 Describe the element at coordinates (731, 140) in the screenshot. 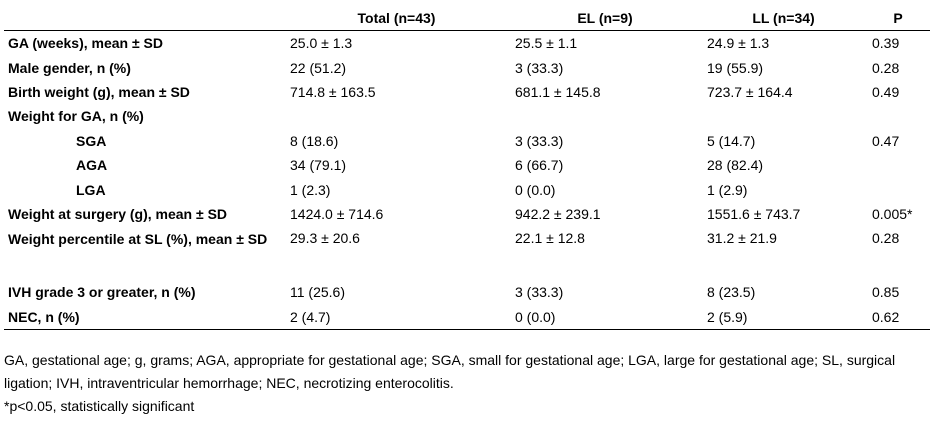

I see `ll-cell: 5 (14.7)` at that location.